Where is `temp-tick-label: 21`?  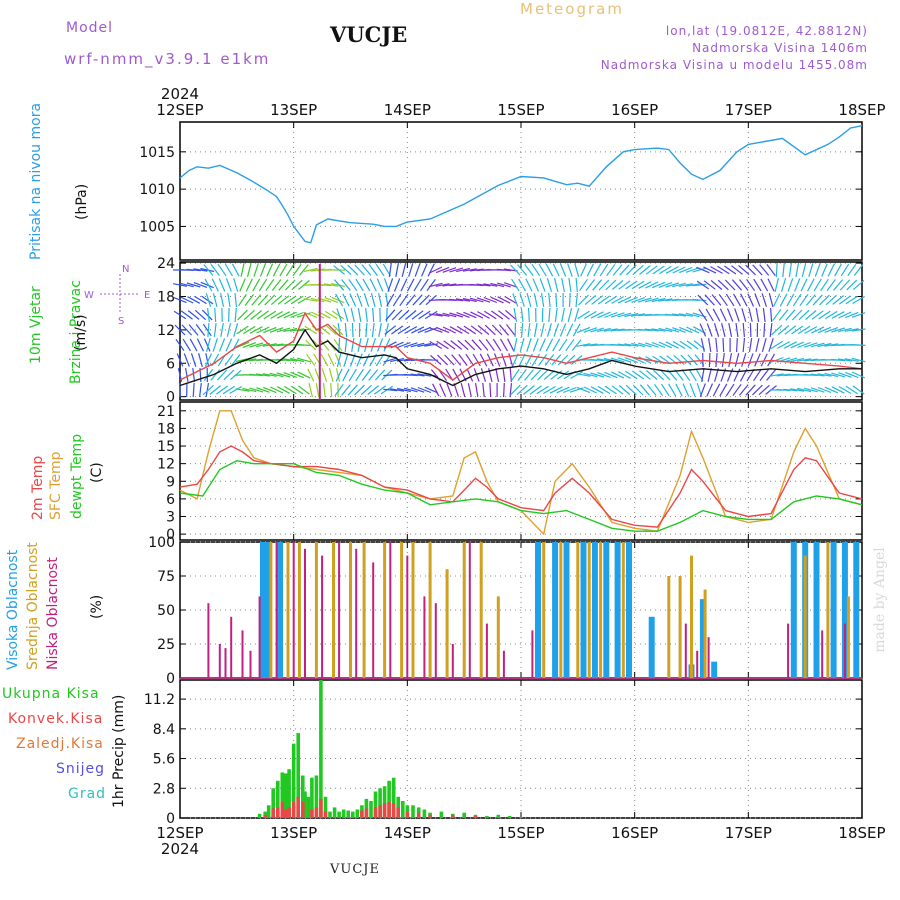 temp-tick-label: 21 is located at coordinates (166, 412).